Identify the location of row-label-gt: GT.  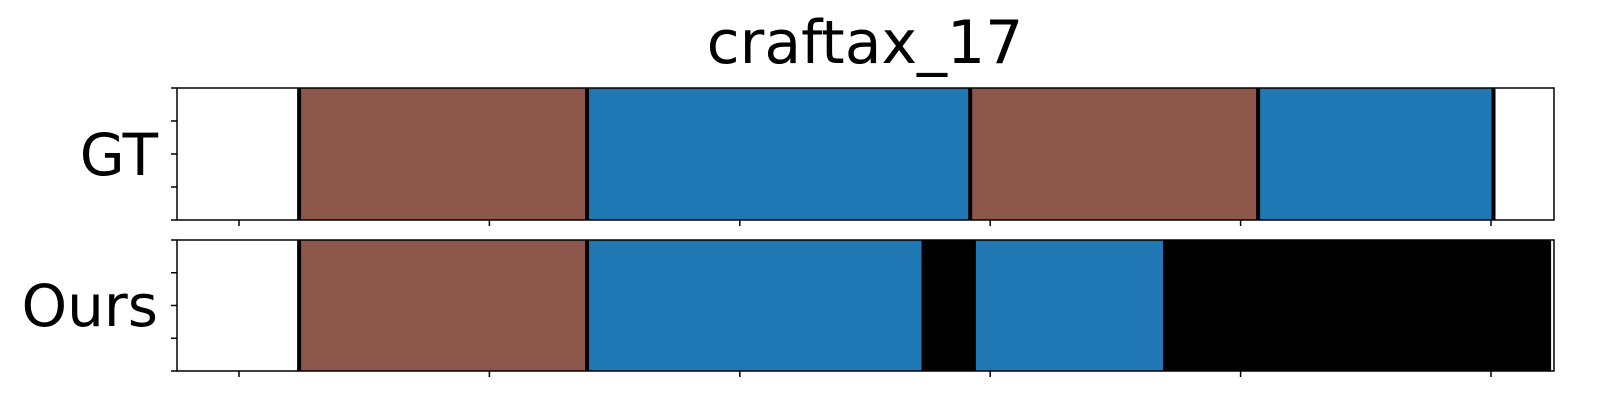
(119, 155).